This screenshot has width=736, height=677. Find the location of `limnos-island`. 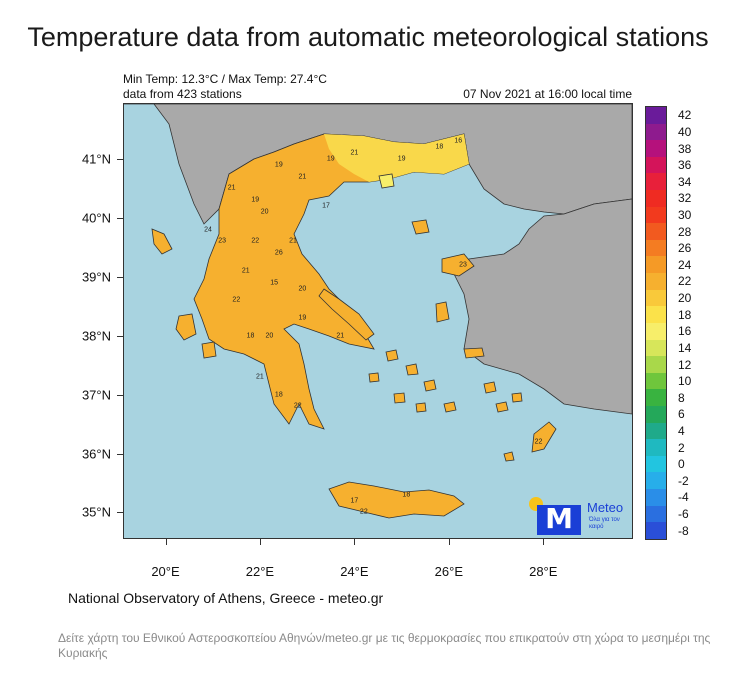

limnos-island is located at coordinates (420, 227).